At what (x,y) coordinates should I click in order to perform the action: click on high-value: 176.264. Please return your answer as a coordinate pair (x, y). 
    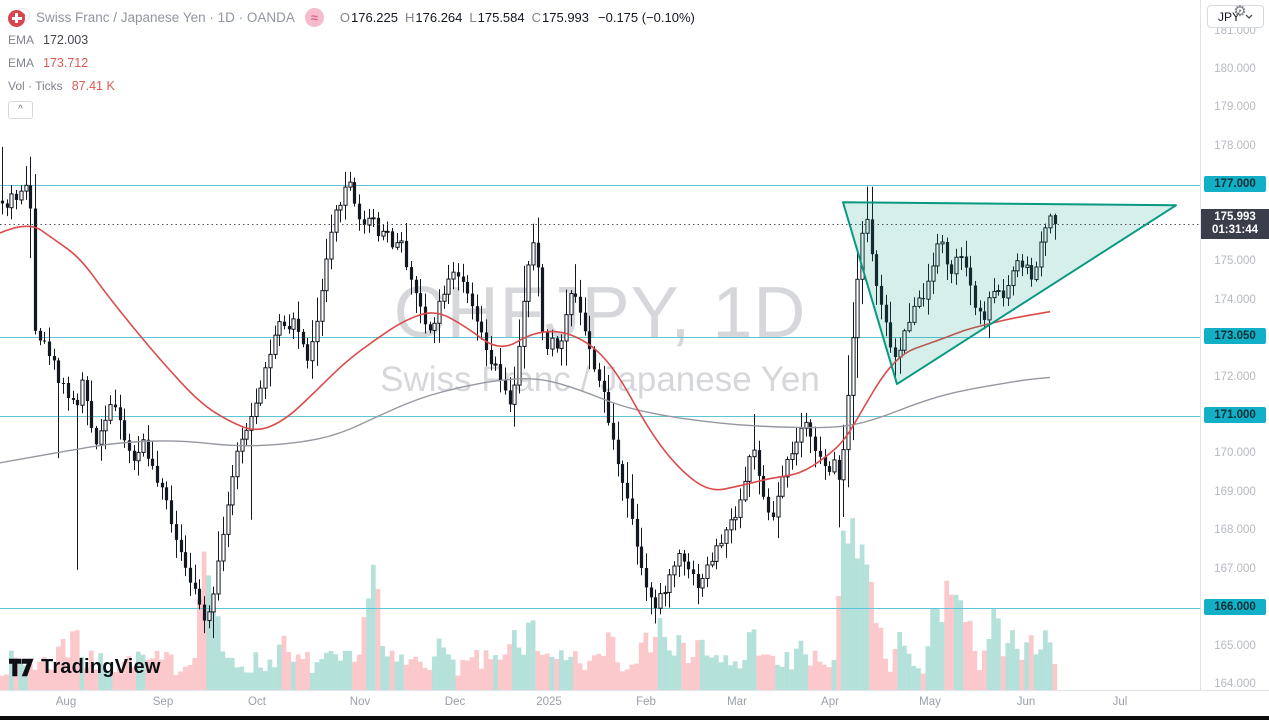
    Looking at the image, I should click on (439, 17).